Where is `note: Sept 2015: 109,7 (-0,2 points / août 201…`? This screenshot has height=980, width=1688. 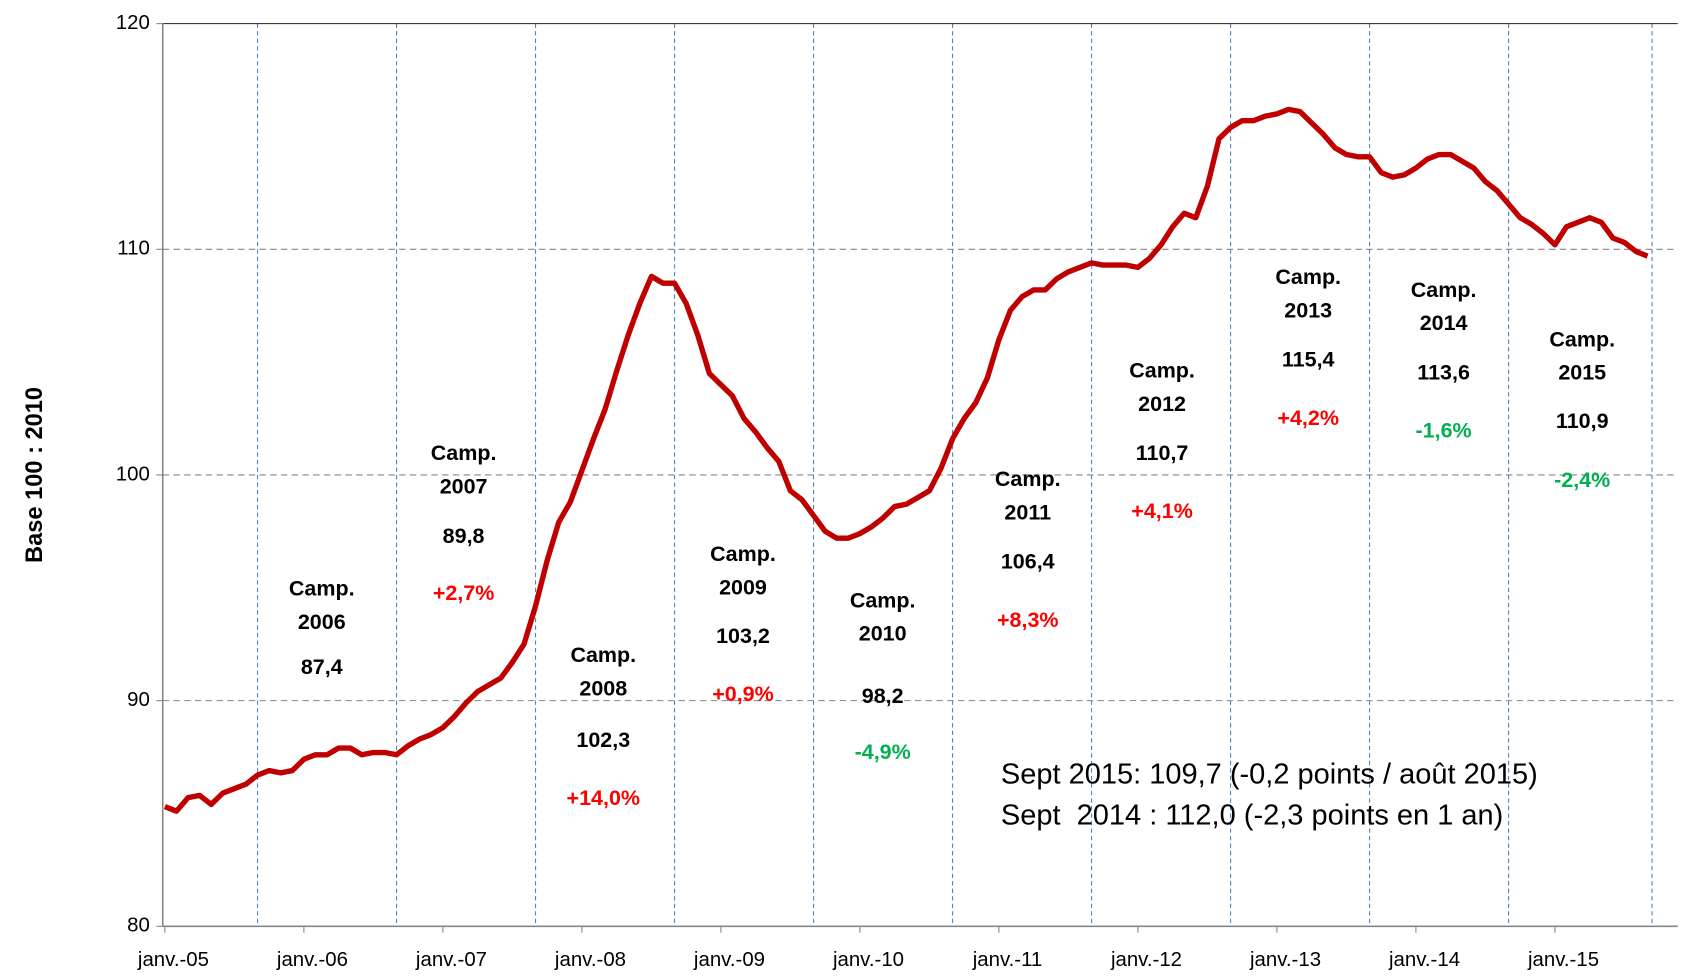 note: Sept 2015: 109,7 (-0,2 points / août 201… is located at coordinates (1269, 774).